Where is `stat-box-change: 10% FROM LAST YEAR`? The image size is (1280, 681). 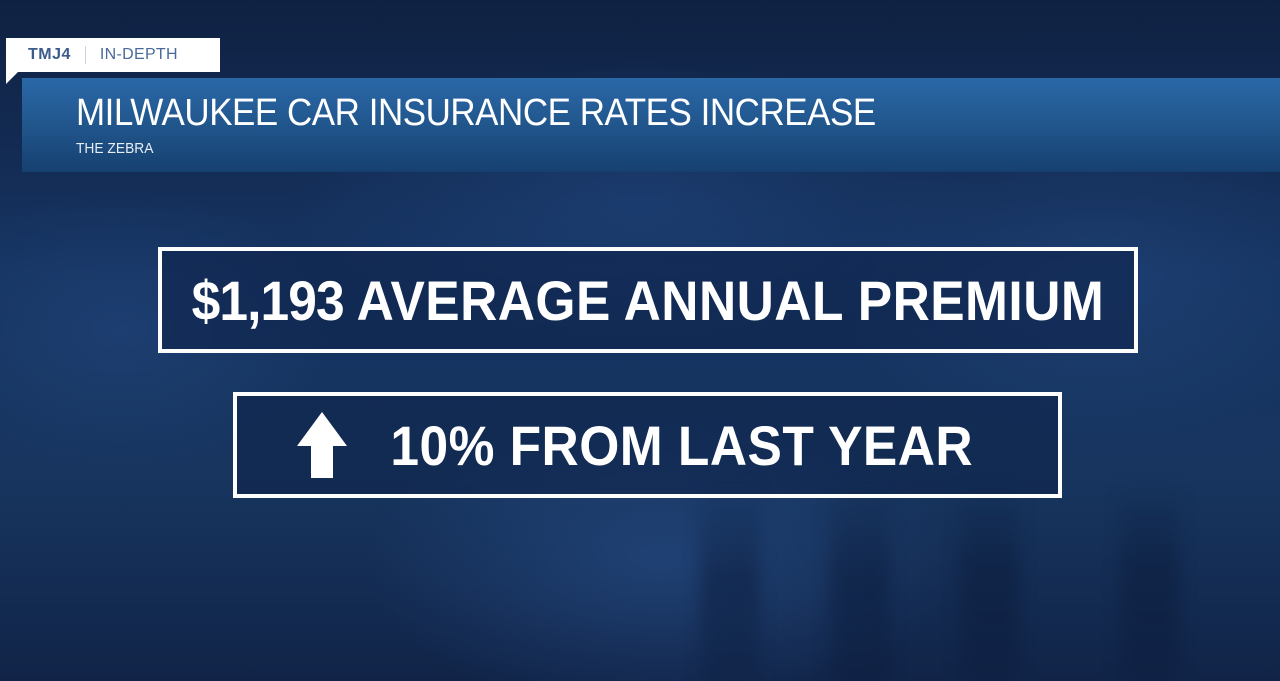 stat-box-change: 10% FROM LAST YEAR is located at coordinates (647, 445).